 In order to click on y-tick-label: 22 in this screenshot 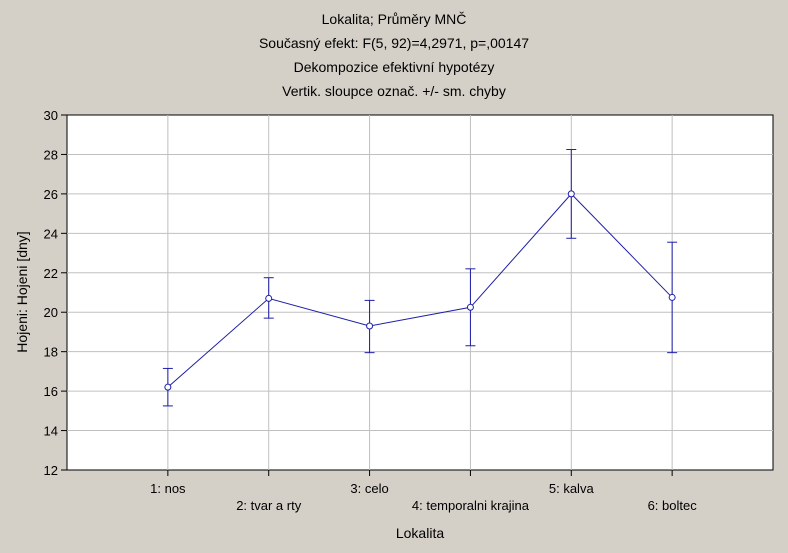, I will do `click(51, 273)`.